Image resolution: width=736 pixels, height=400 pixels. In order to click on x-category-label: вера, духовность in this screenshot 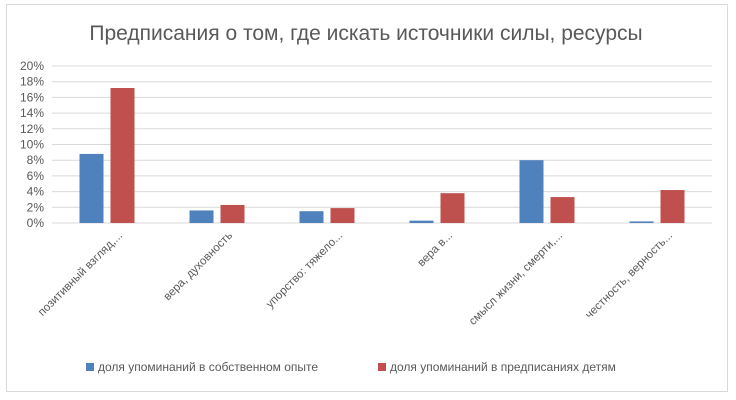, I will do `click(198, 266)`.